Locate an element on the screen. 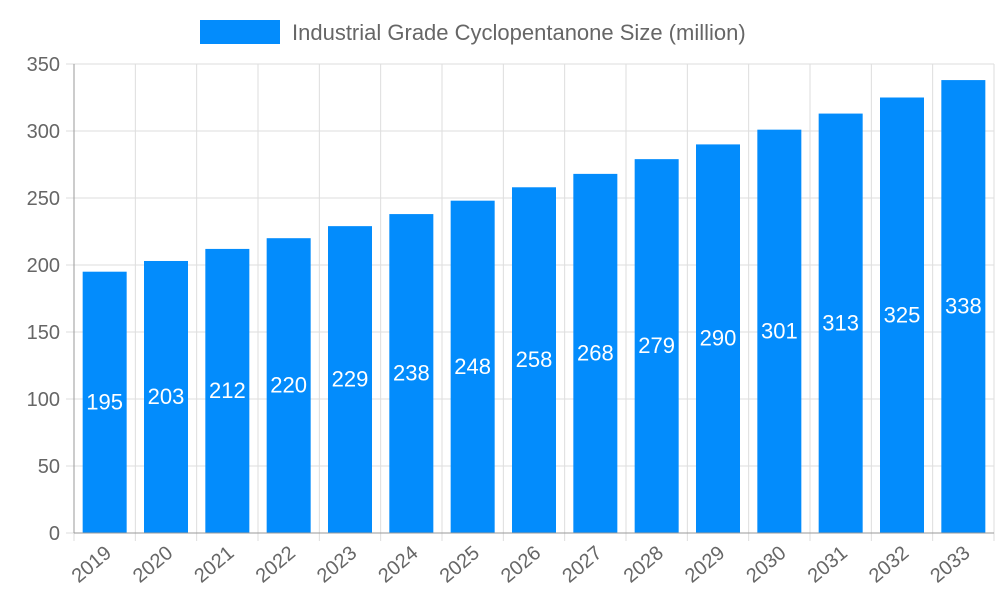 This screenshot has width=1000, height=605. x-tick-label: 2020 is located at coordinates (153, 564).